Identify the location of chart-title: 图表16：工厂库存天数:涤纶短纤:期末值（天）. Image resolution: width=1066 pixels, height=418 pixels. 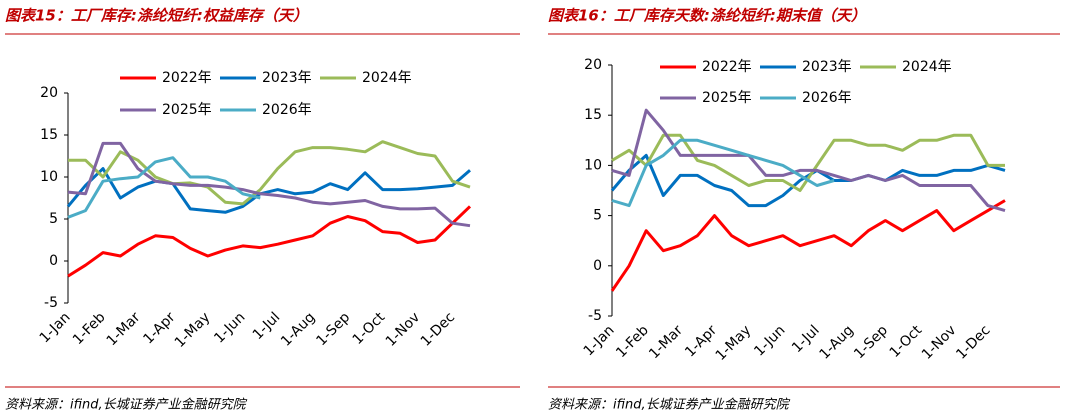
(707, 16).